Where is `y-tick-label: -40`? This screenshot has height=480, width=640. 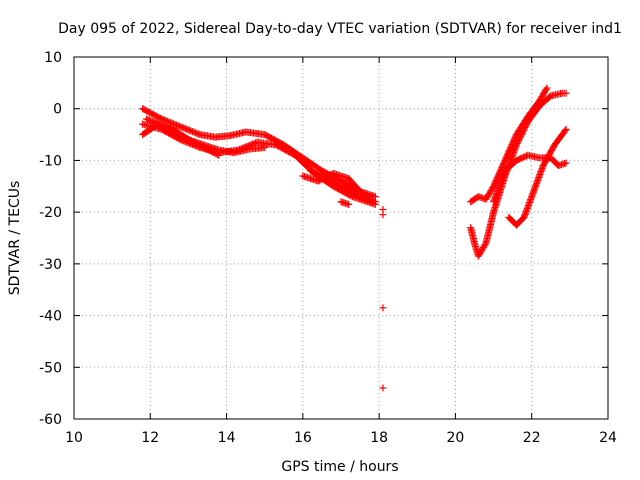 y-tick-label: -40 is located at coordinates (50, 317).